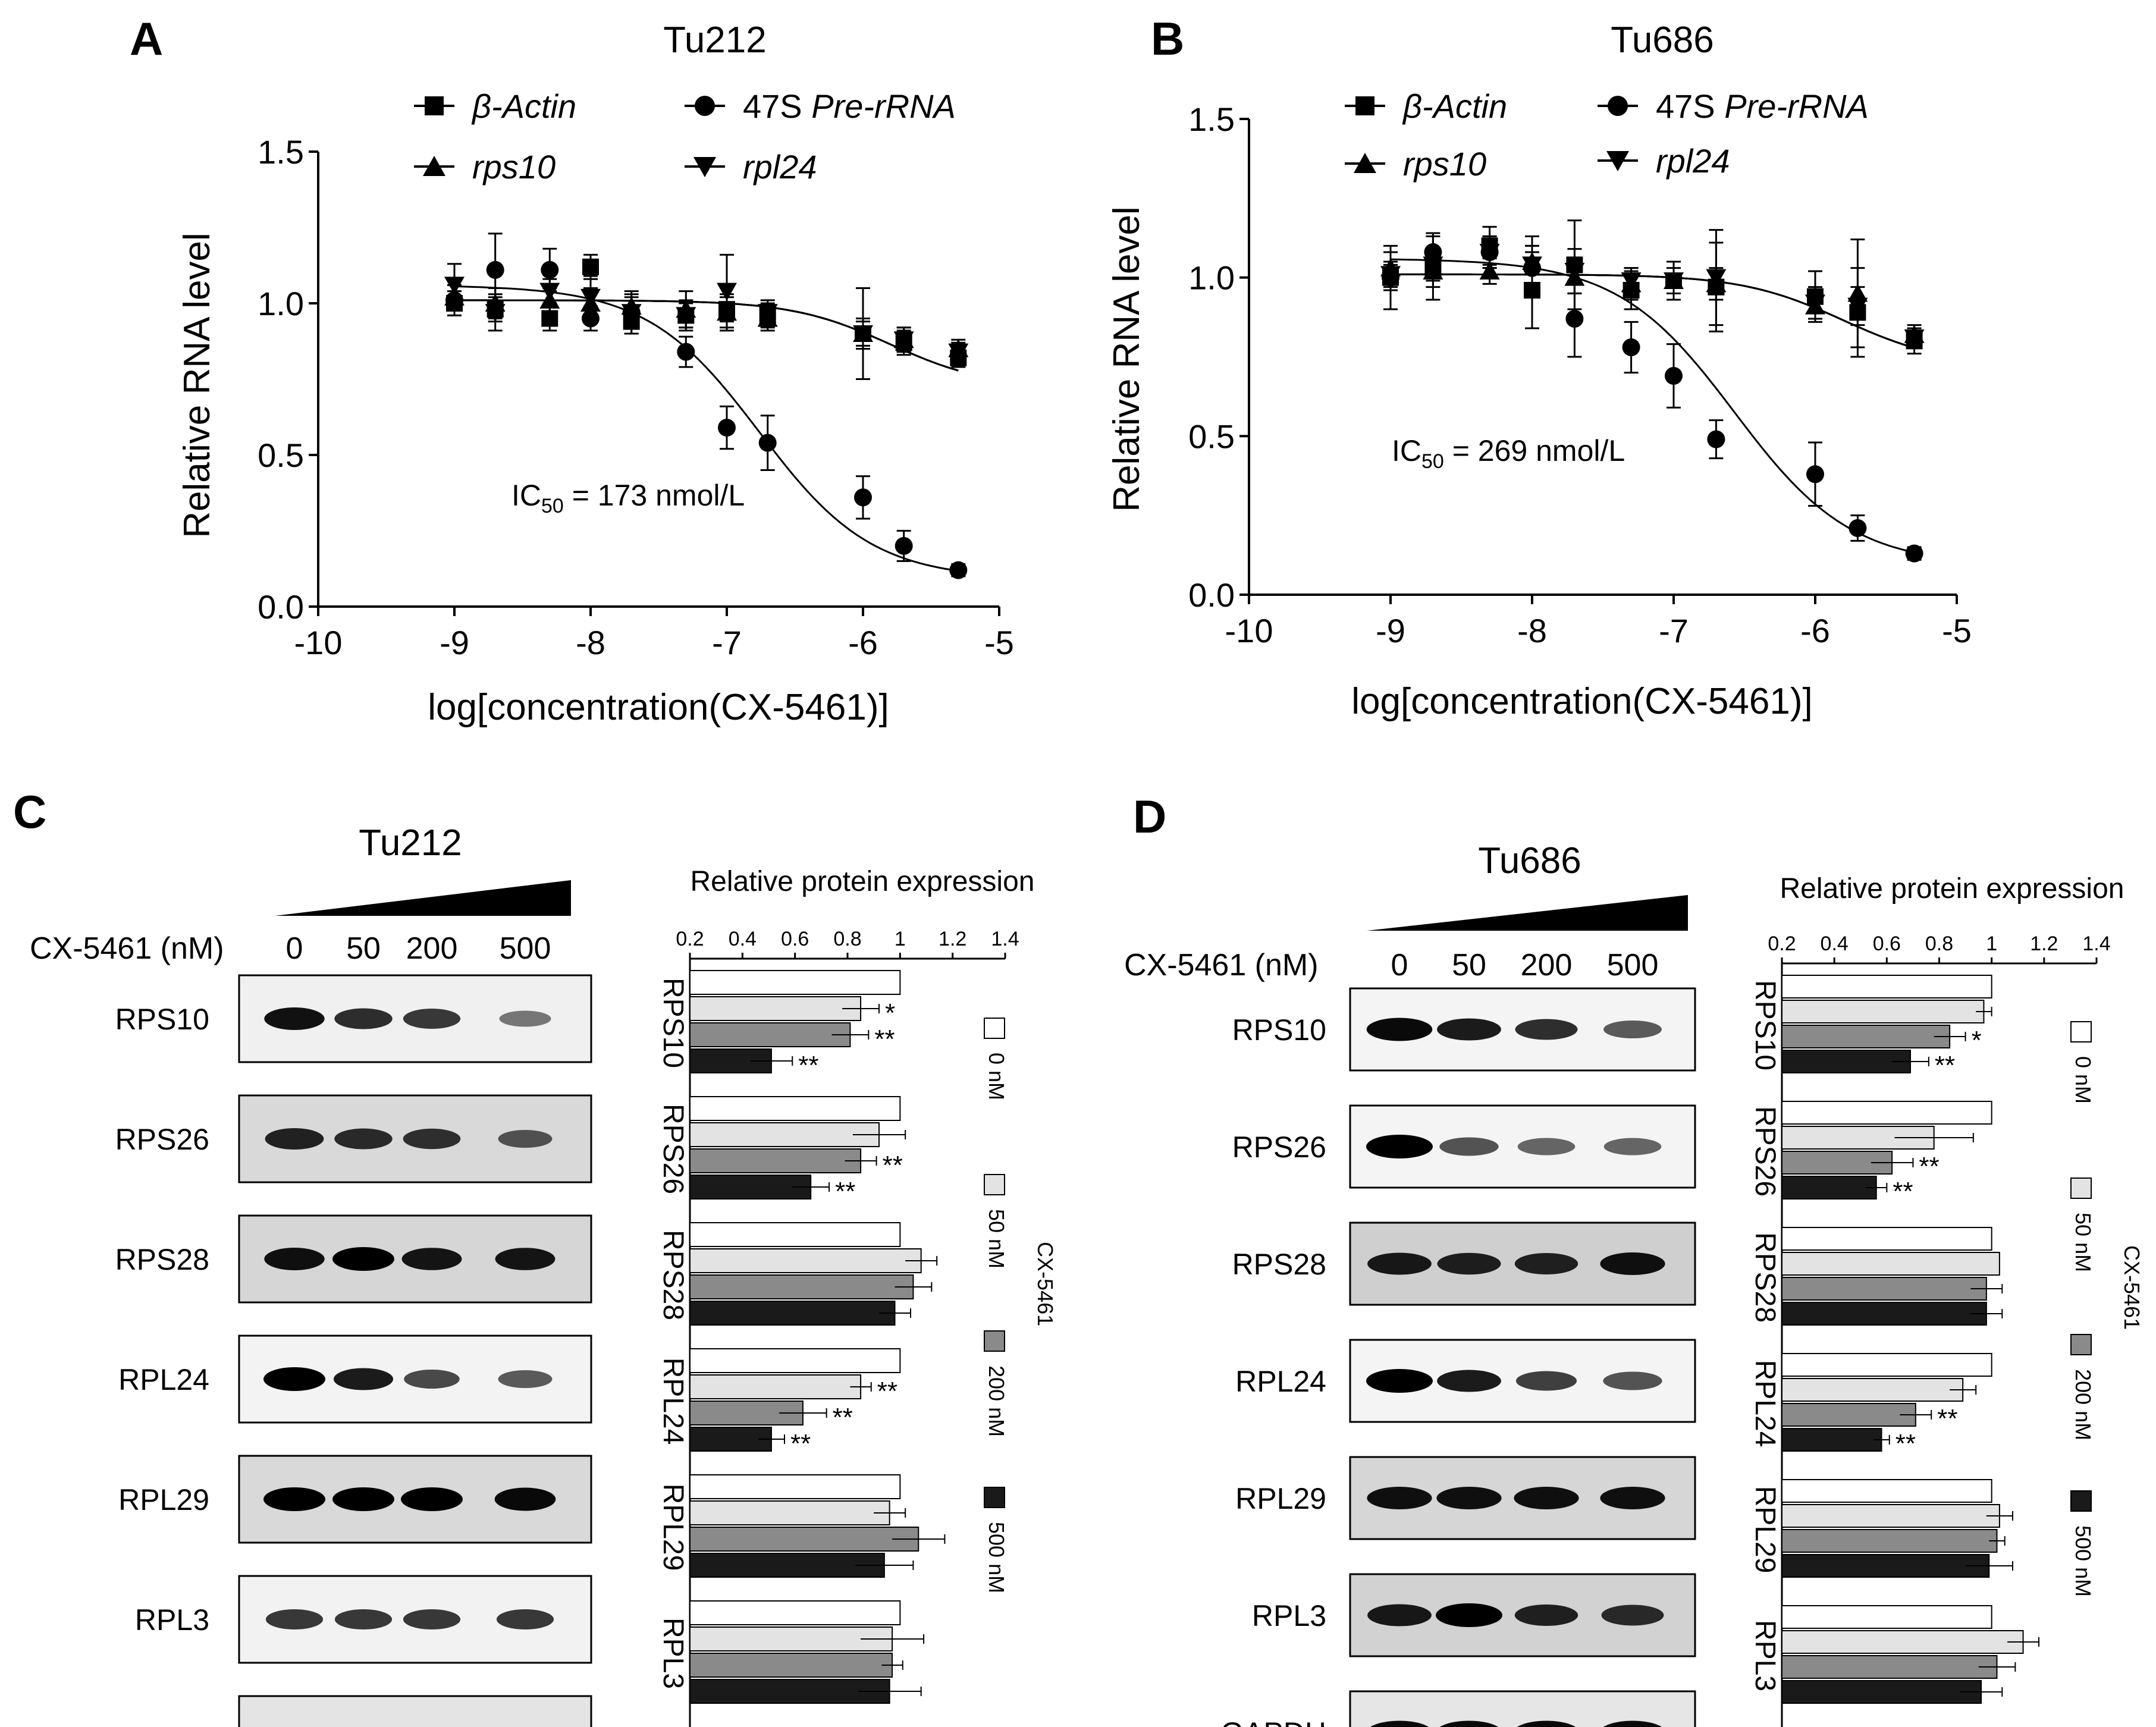  What do you see at coordinates (363, 949) in the screenshot?
I see `lane-label: 50` at bounding box center [363, 949].